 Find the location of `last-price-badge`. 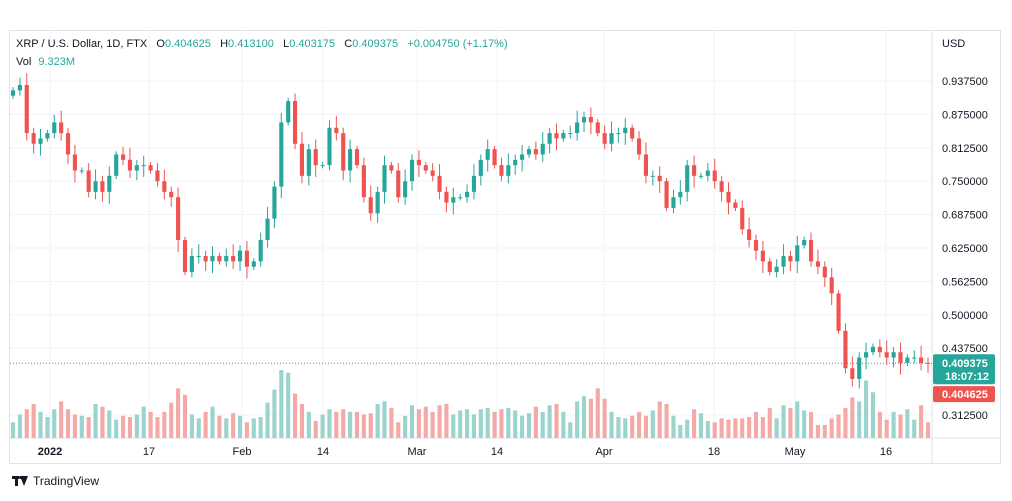

last-price-badge is located at coordinates (964, 369).